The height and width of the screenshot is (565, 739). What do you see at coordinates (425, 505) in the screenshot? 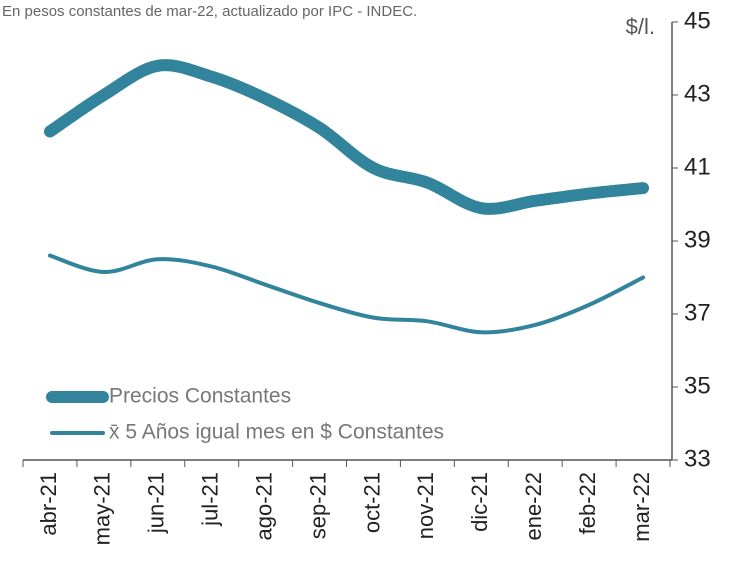
I see `x-tick-label: nov-21` at bounding box center [425, 505].